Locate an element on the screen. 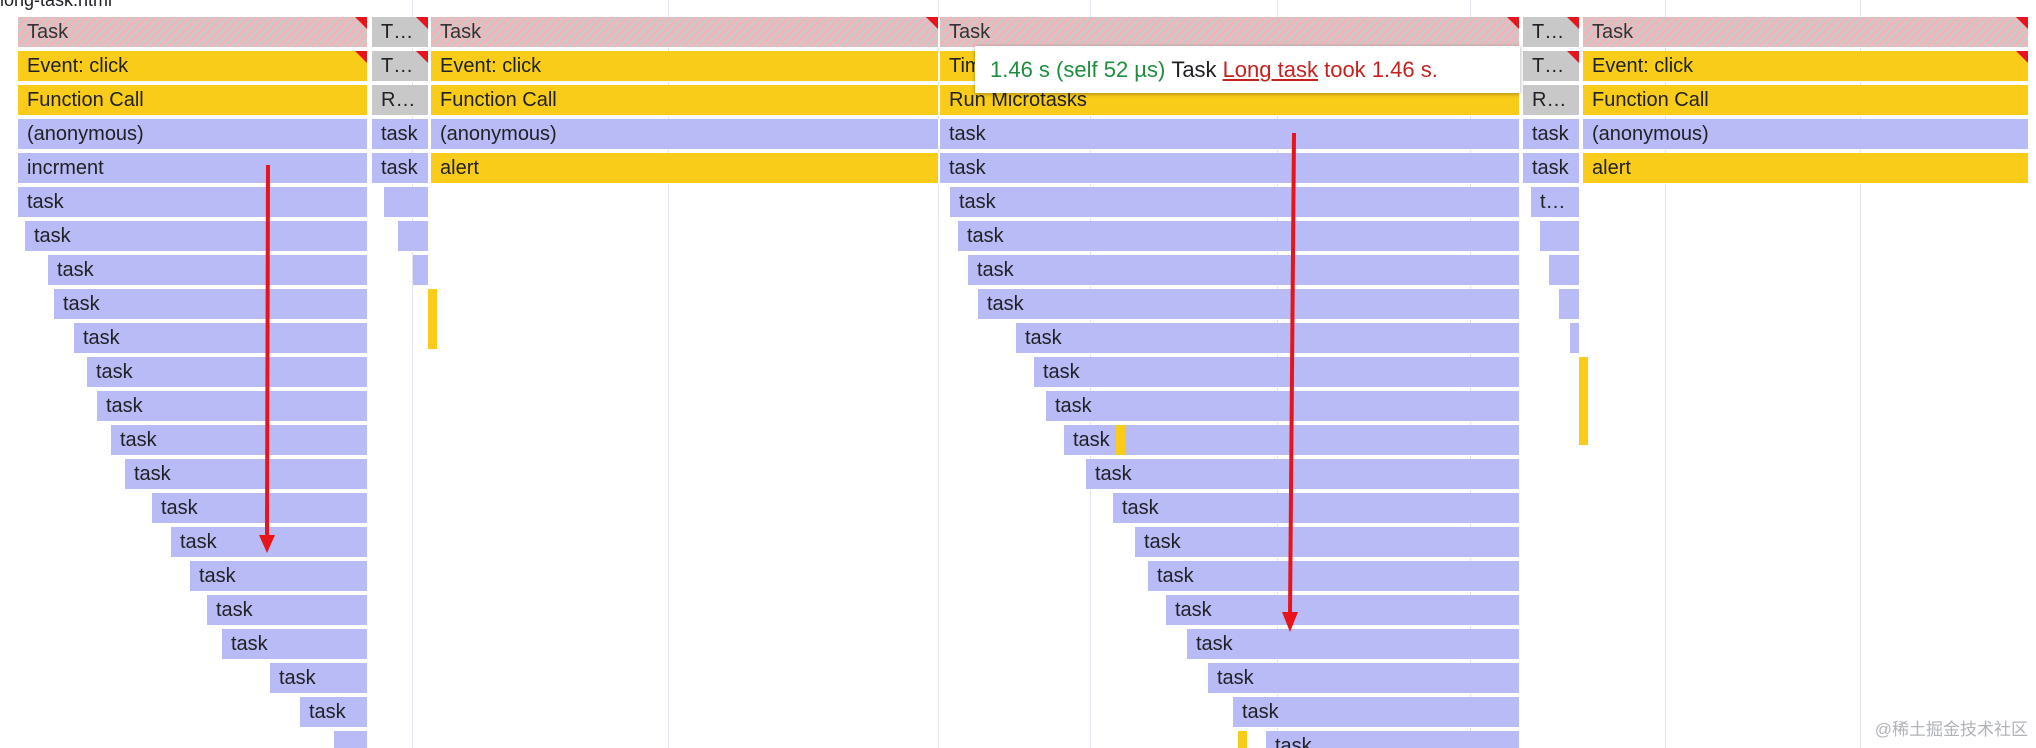 The height and width of the screenshot is (748, 2036). watermark: @稀土掘金技术社区 is located at coordinates (1951, 729).